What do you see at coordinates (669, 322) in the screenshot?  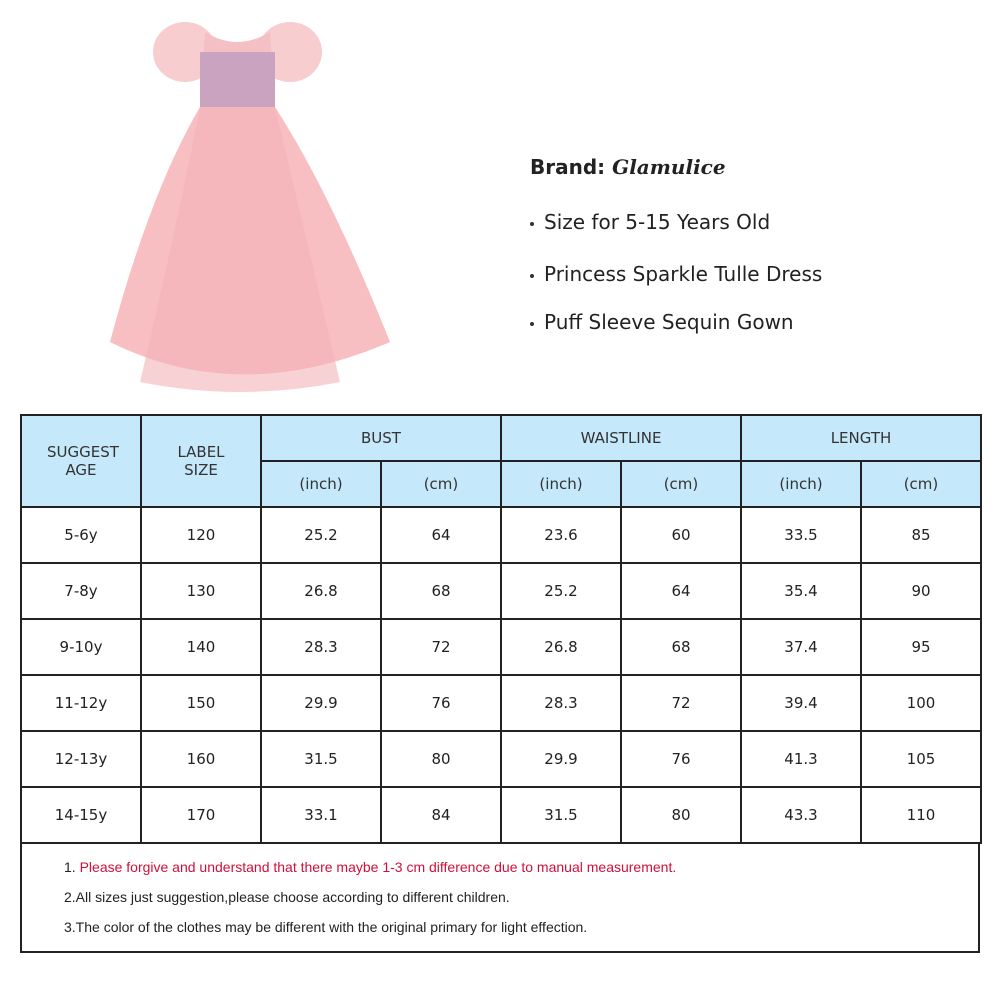 I see `feature-text: Puff Sleeve Sequin Gown` at bounding box center [669, 322].